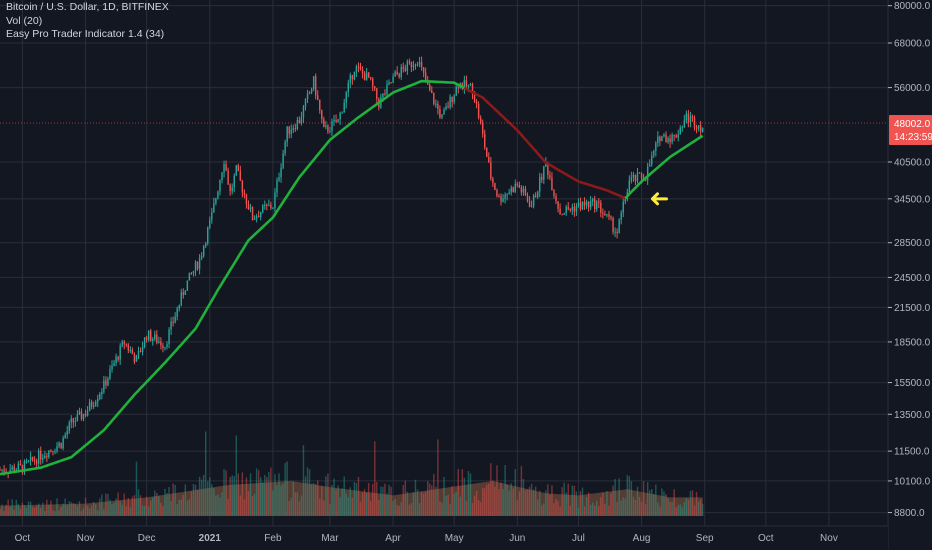  Describe the element at coordinates (444, 538) in the screenshot. I see `time-axis-background` at that location.